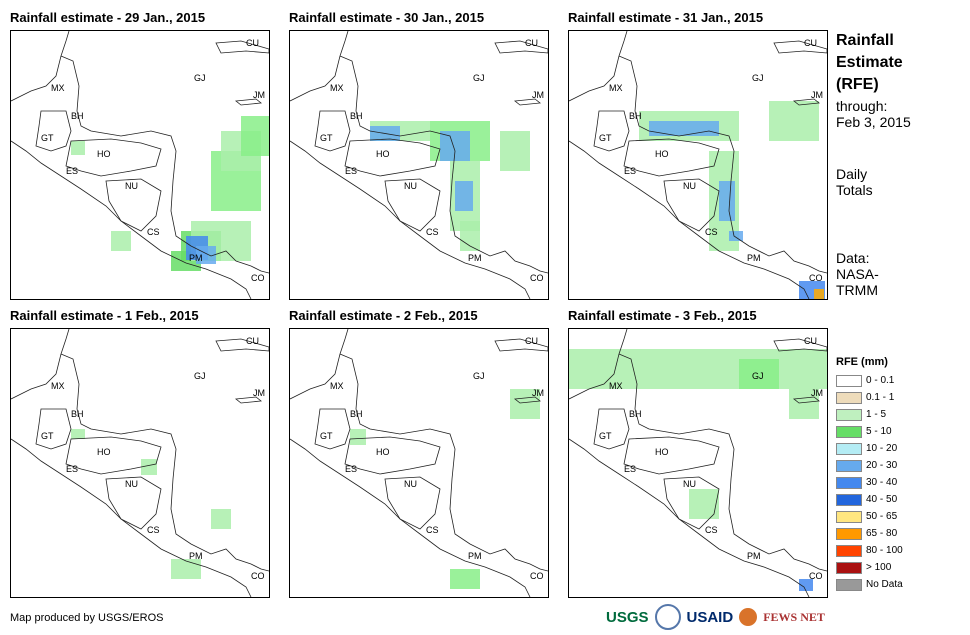 This screenshot has height=635, width=970. What do you see at coordinates (873, 122) in the screenshot?
I see `through-date: Feb 3, 2015` at bounding box center [873, 122].